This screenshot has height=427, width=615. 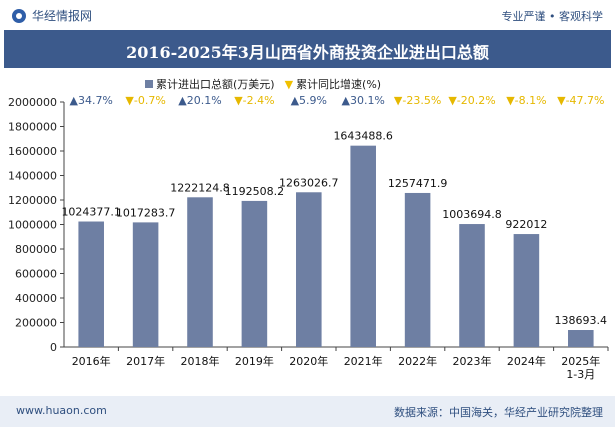 I want to click on y-tick-label: 1000000, so click(x=32, y=225).